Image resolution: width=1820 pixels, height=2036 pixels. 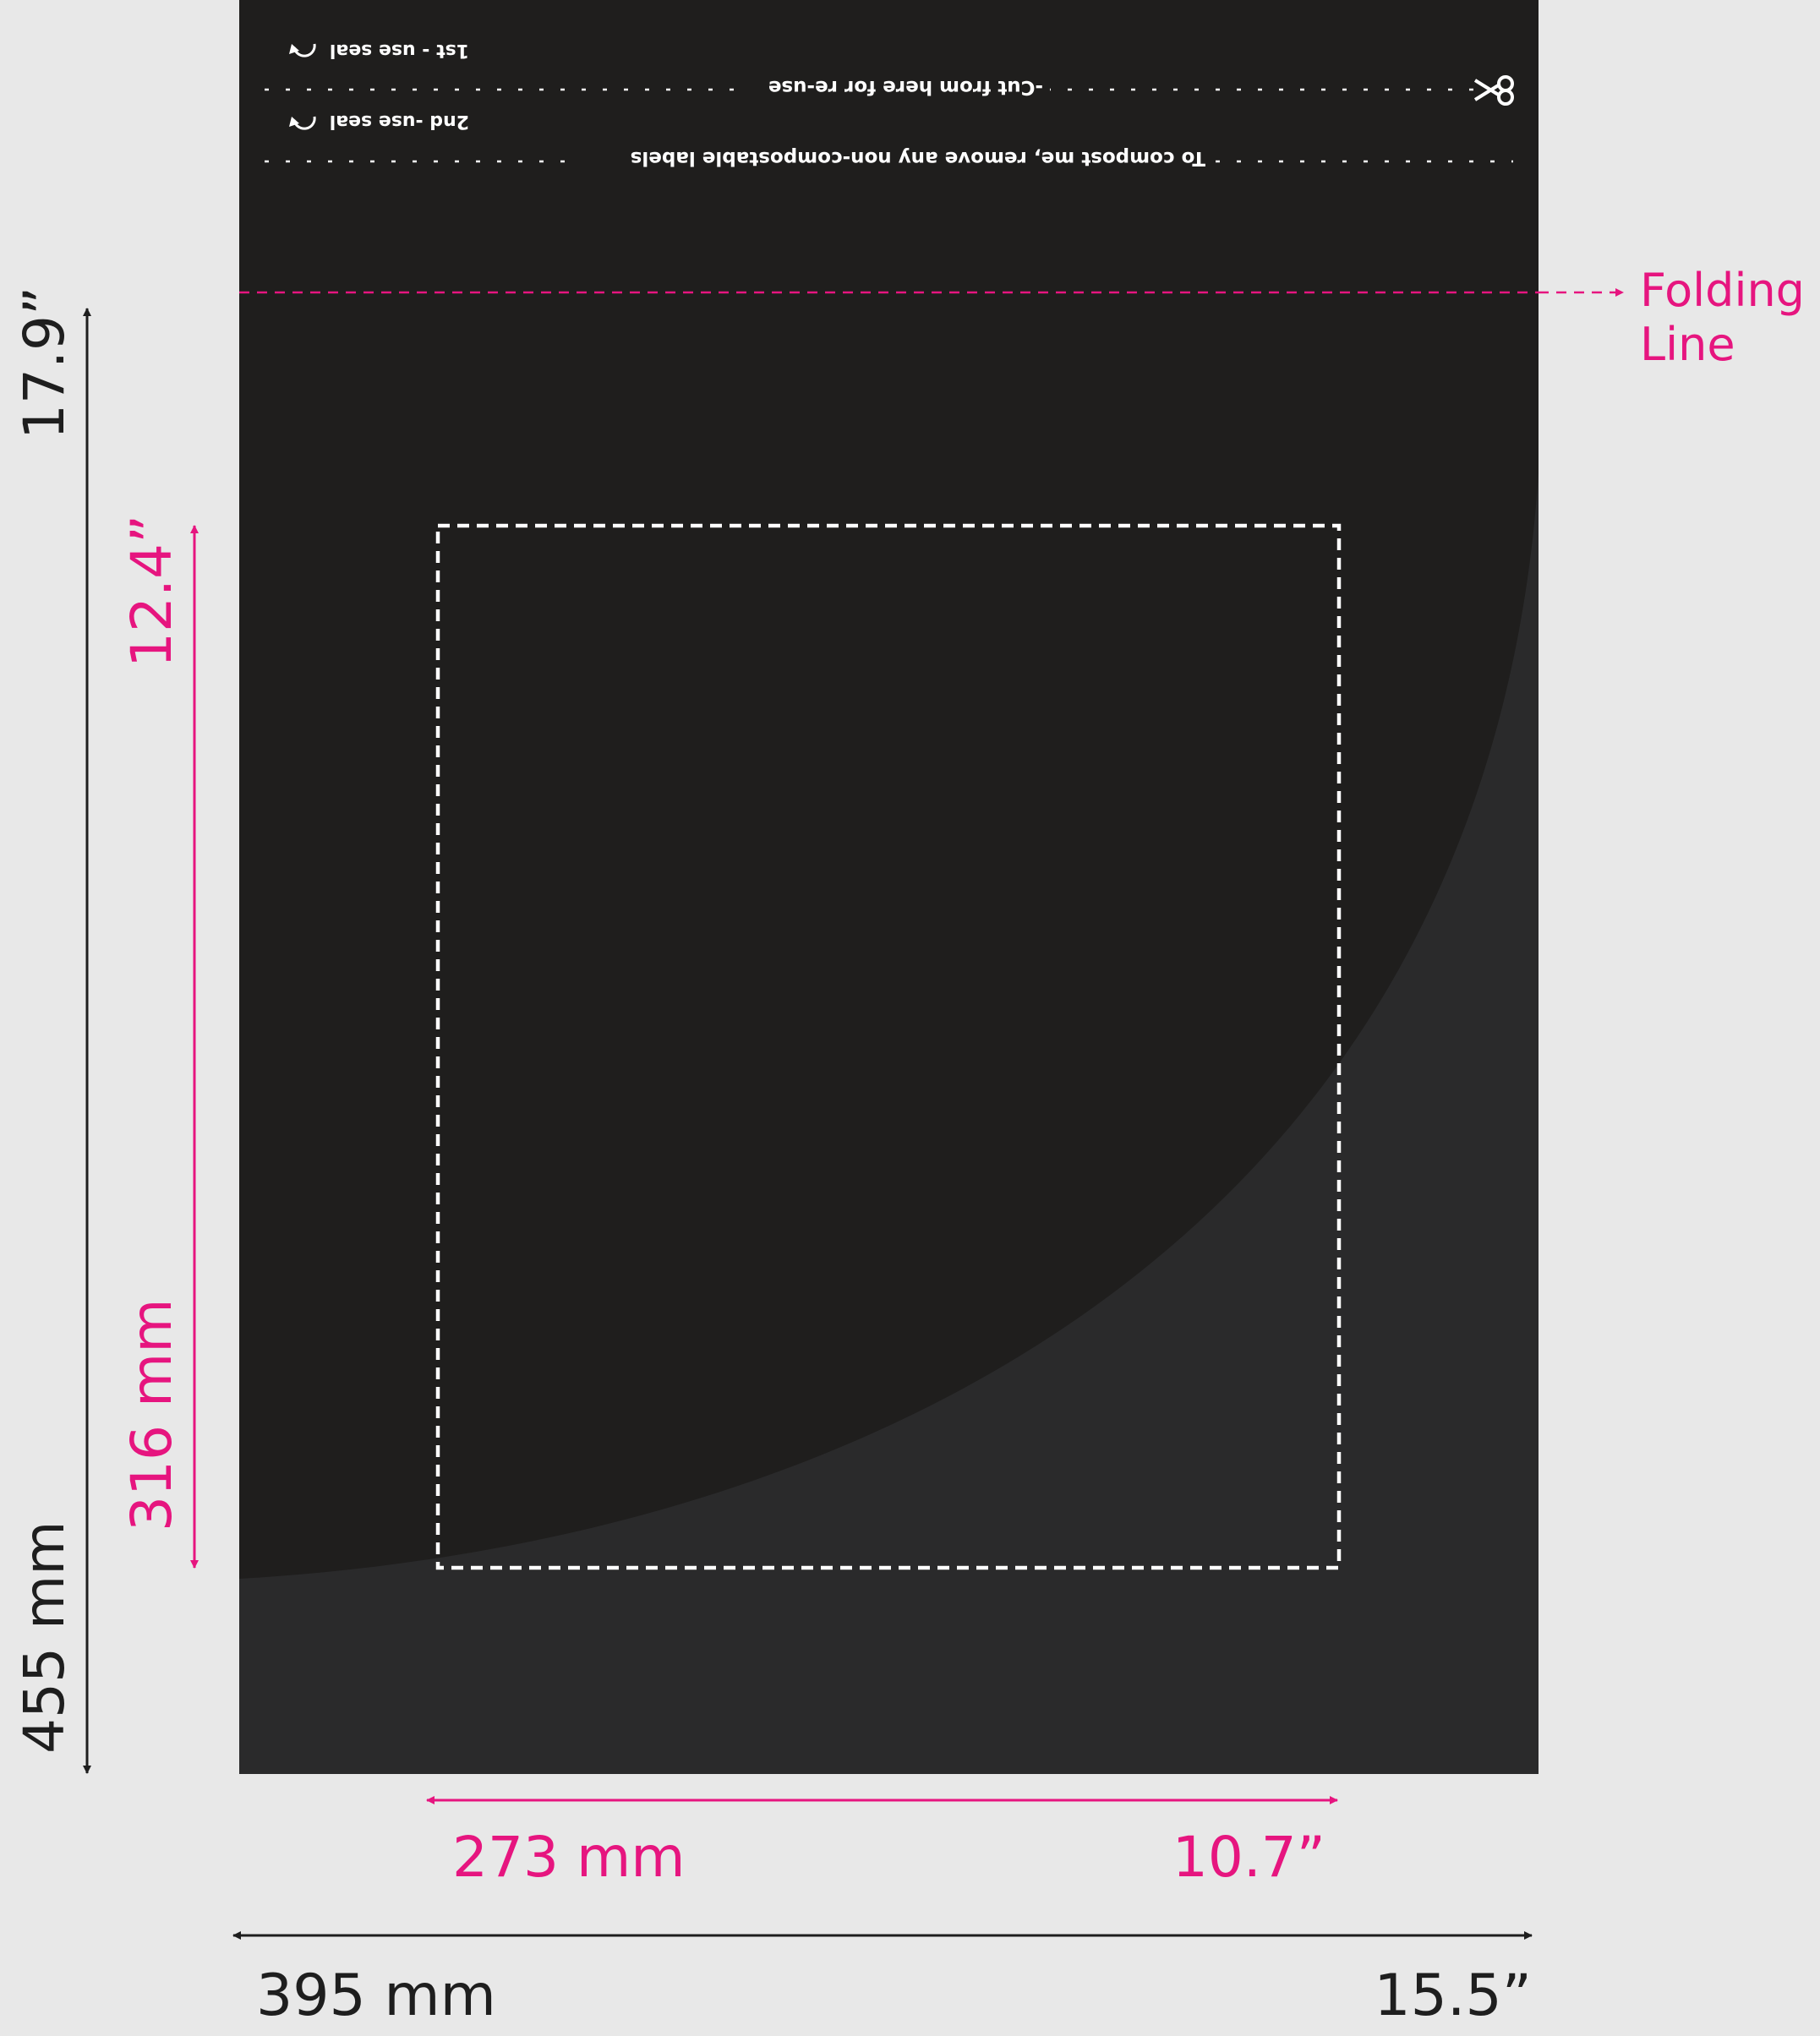 I want to click on seal-second-label-group: 2nd -use seal, so click(x=384, y=124).